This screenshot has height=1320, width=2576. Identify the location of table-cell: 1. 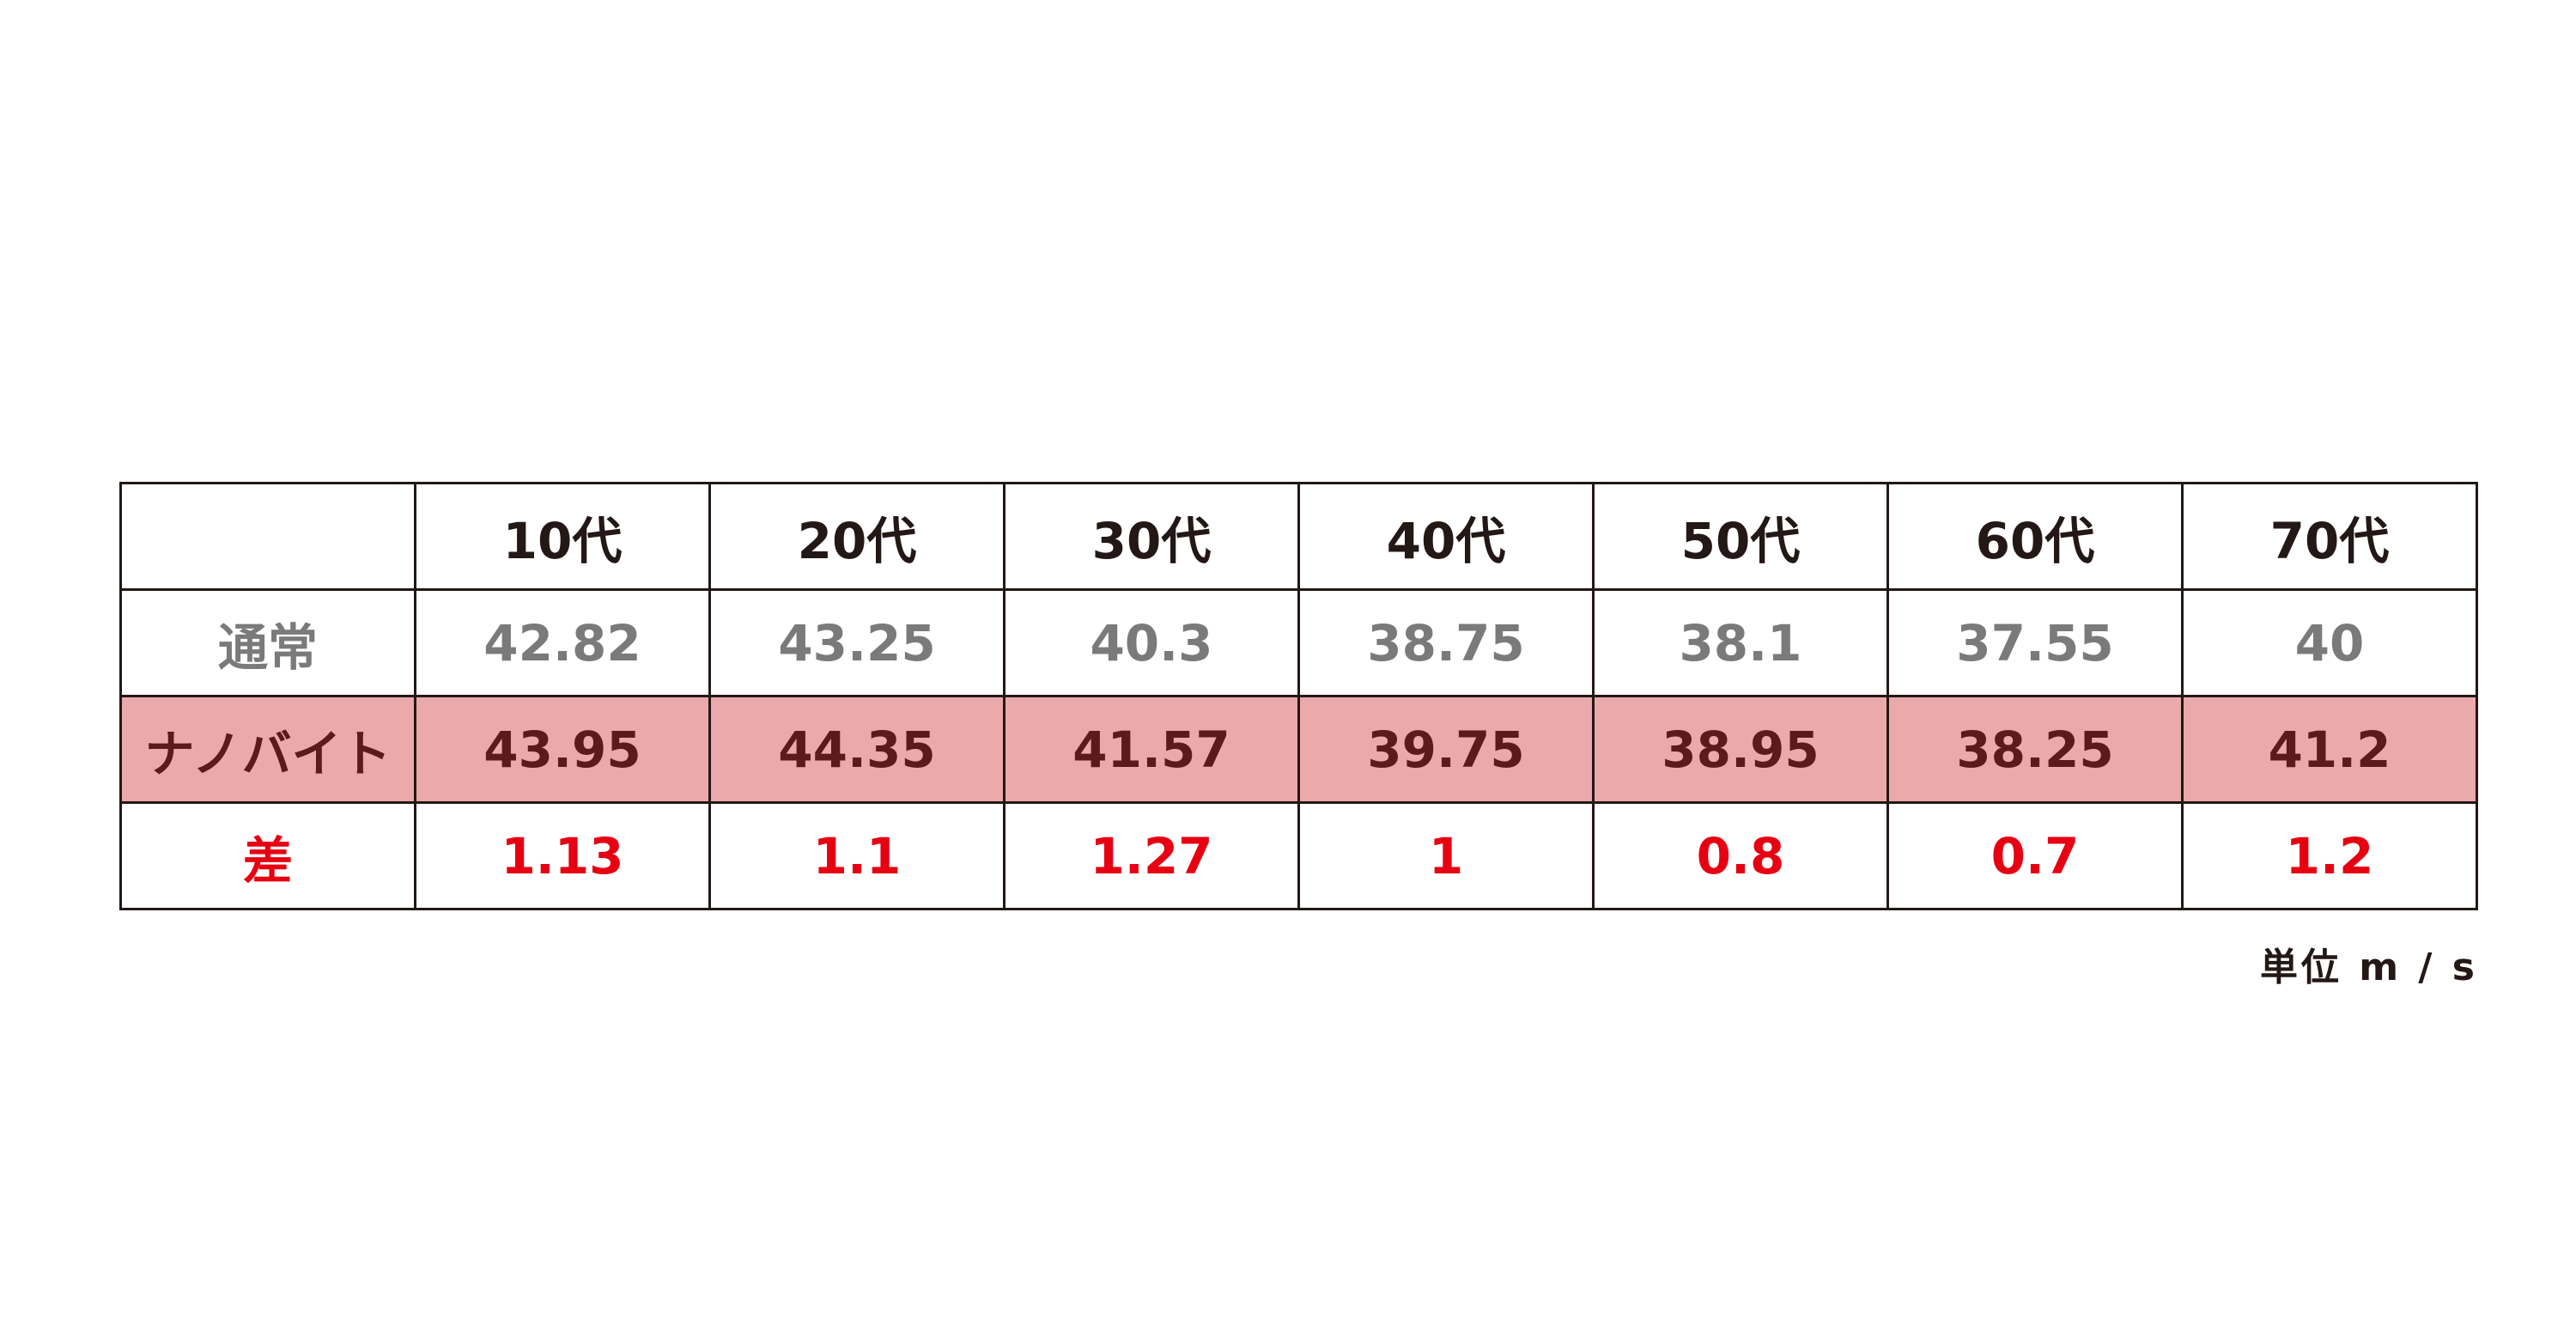
(1446, 855).